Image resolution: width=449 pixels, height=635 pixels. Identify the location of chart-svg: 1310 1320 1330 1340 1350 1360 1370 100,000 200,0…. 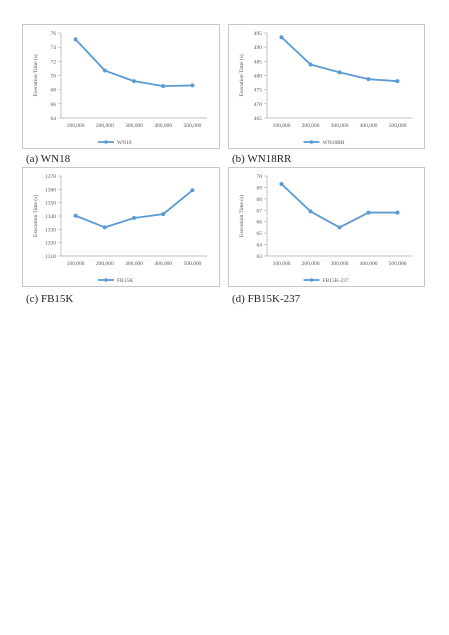
(119, 229).